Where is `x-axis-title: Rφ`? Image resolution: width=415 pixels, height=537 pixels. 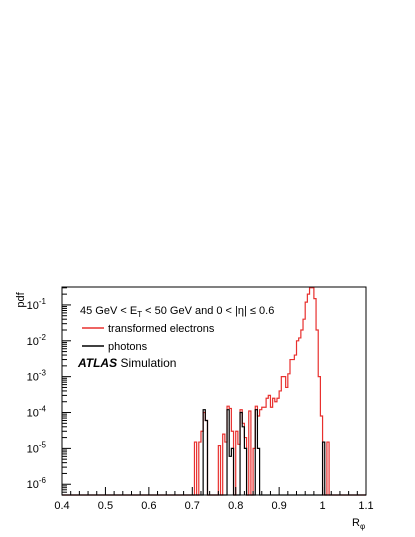
x-axis-title: Rφ is located at coordinates (358, 524).